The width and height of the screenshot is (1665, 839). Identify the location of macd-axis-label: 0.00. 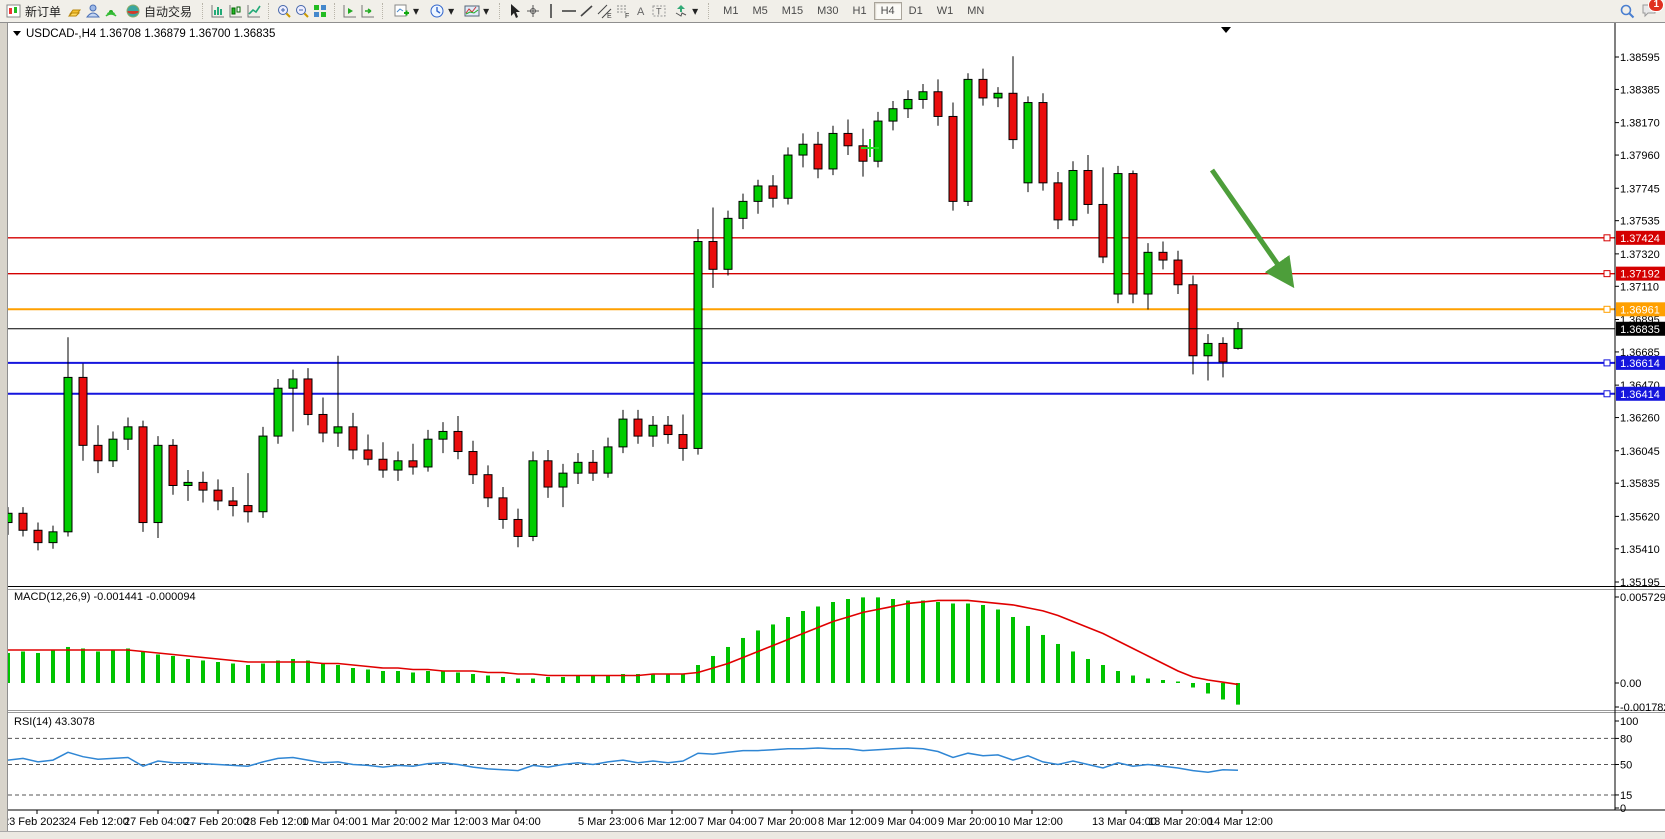
(1630, 684).